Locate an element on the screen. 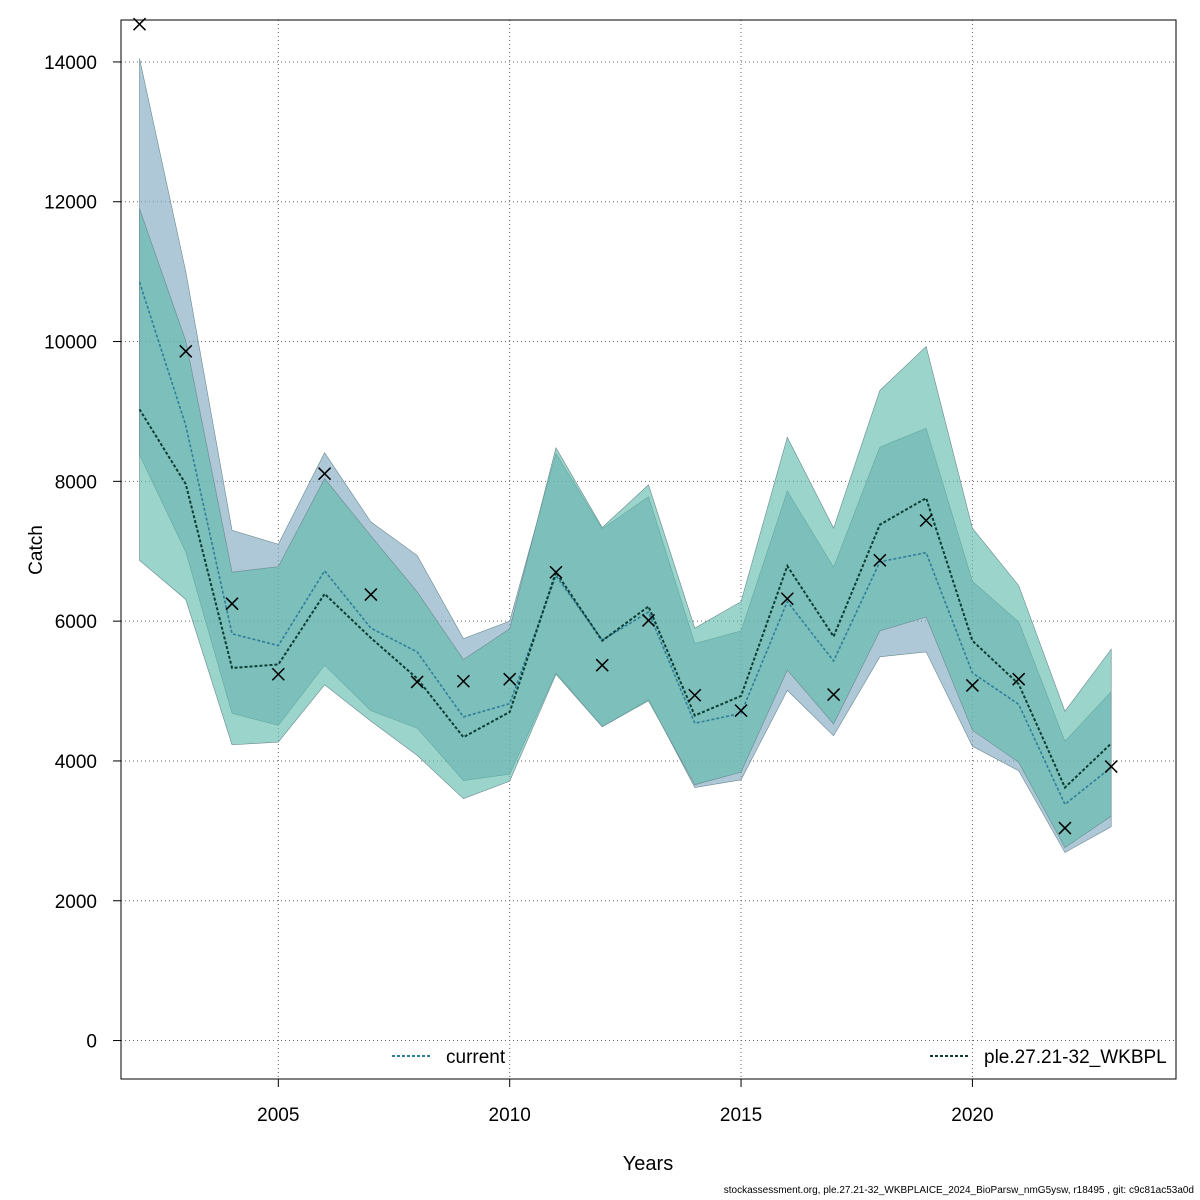 The image size is (1200, 1200). y-tick-label: 2000 is located at coordinates (76, 902).